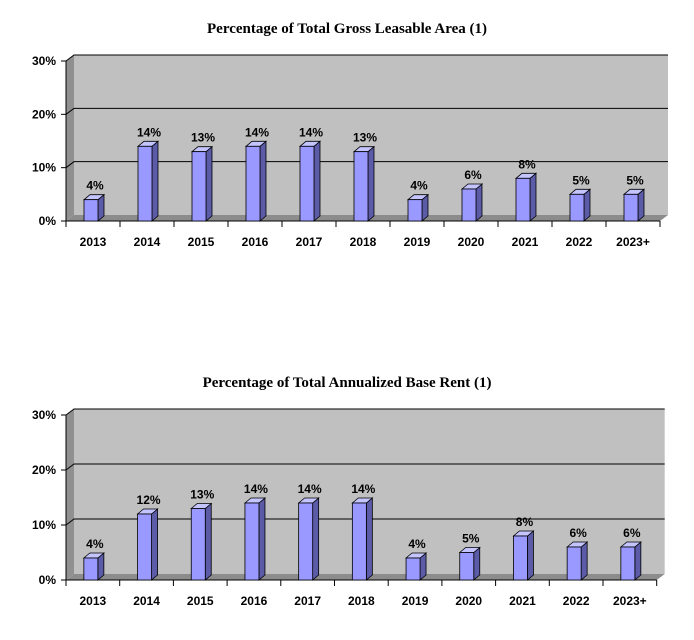  Describe the element at coordinates (149, 500) in the screenshot. I see `data-label: 12%` at that location.